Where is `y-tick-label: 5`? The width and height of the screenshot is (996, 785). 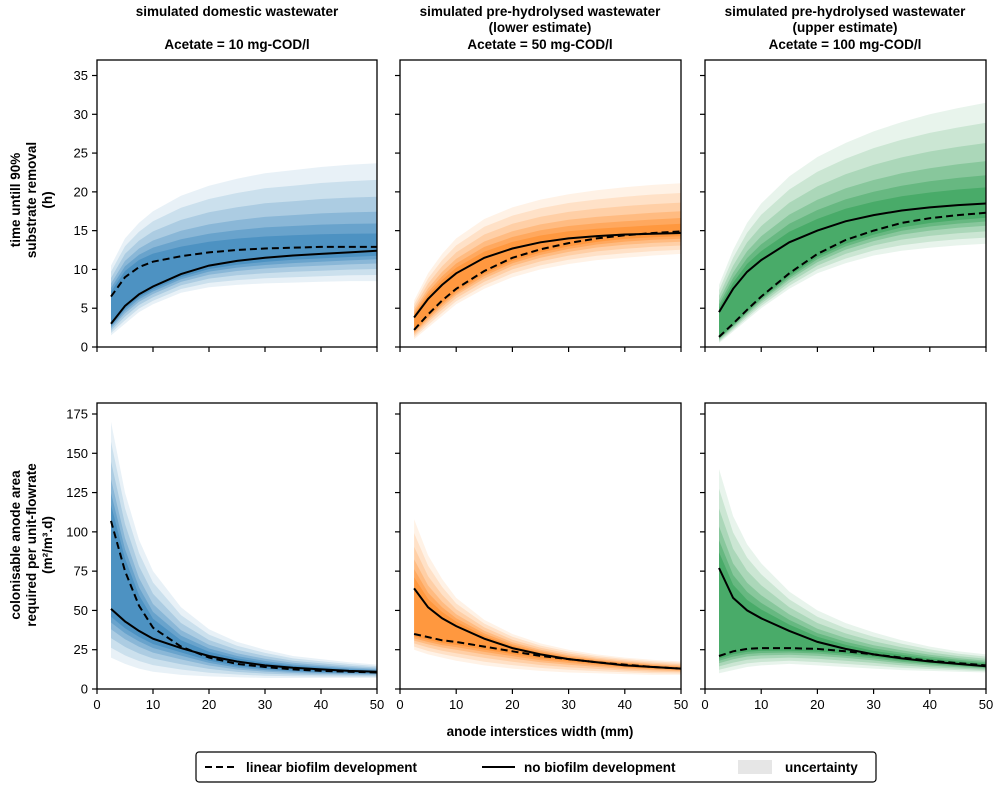
y-tick-label: 5 is located at coordinates (84, 308).